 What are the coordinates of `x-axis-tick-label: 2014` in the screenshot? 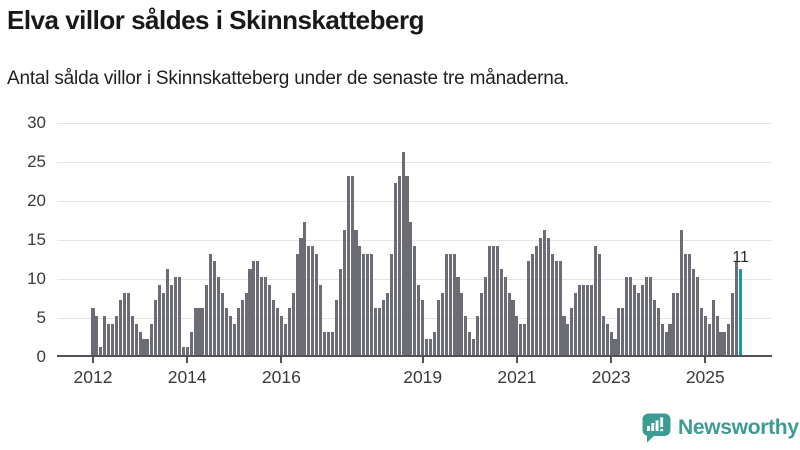 It's located at (187, 377).